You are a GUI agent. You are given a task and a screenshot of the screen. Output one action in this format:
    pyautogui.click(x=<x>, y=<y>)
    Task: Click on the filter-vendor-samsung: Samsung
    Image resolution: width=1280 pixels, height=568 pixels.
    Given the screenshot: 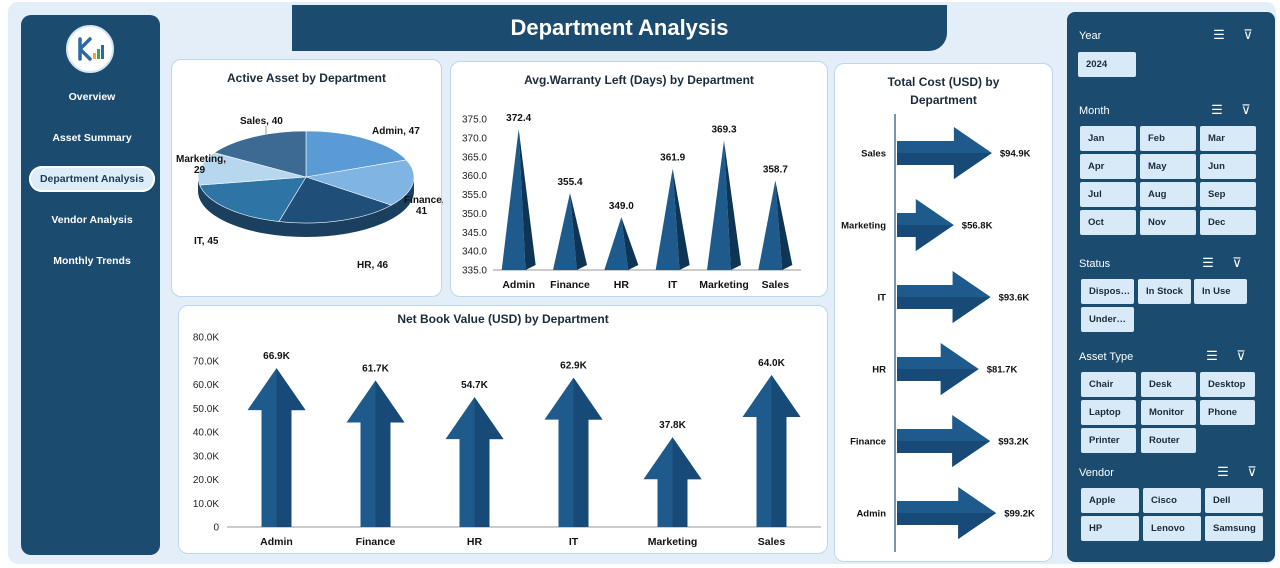 What is the action you would take?
    pyautogui.click(x=1234, y=528)
    